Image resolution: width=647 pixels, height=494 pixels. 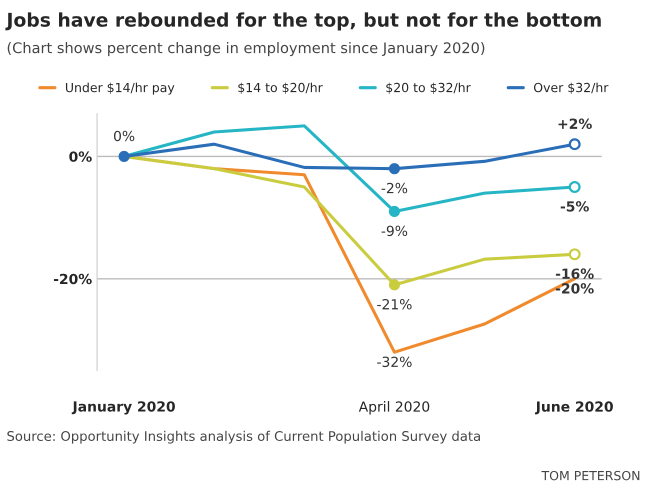 I want to click on data-label: -5%, so click(x=574, y=206).